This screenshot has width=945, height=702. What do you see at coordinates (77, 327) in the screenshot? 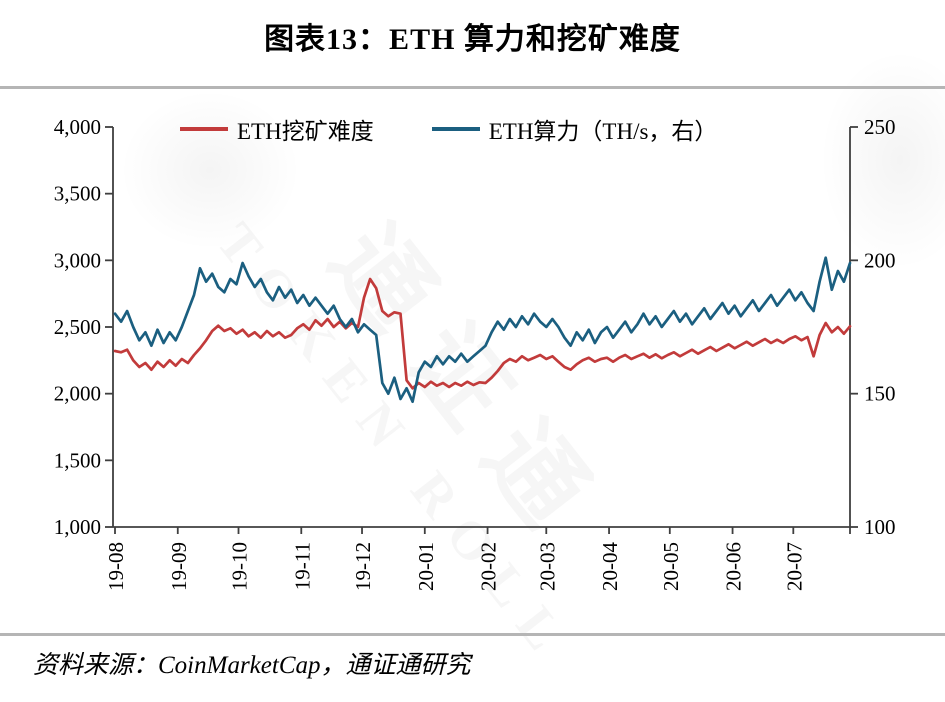
I see `left-axis-tick-label: 2,500` at bounding box center [77, 327].